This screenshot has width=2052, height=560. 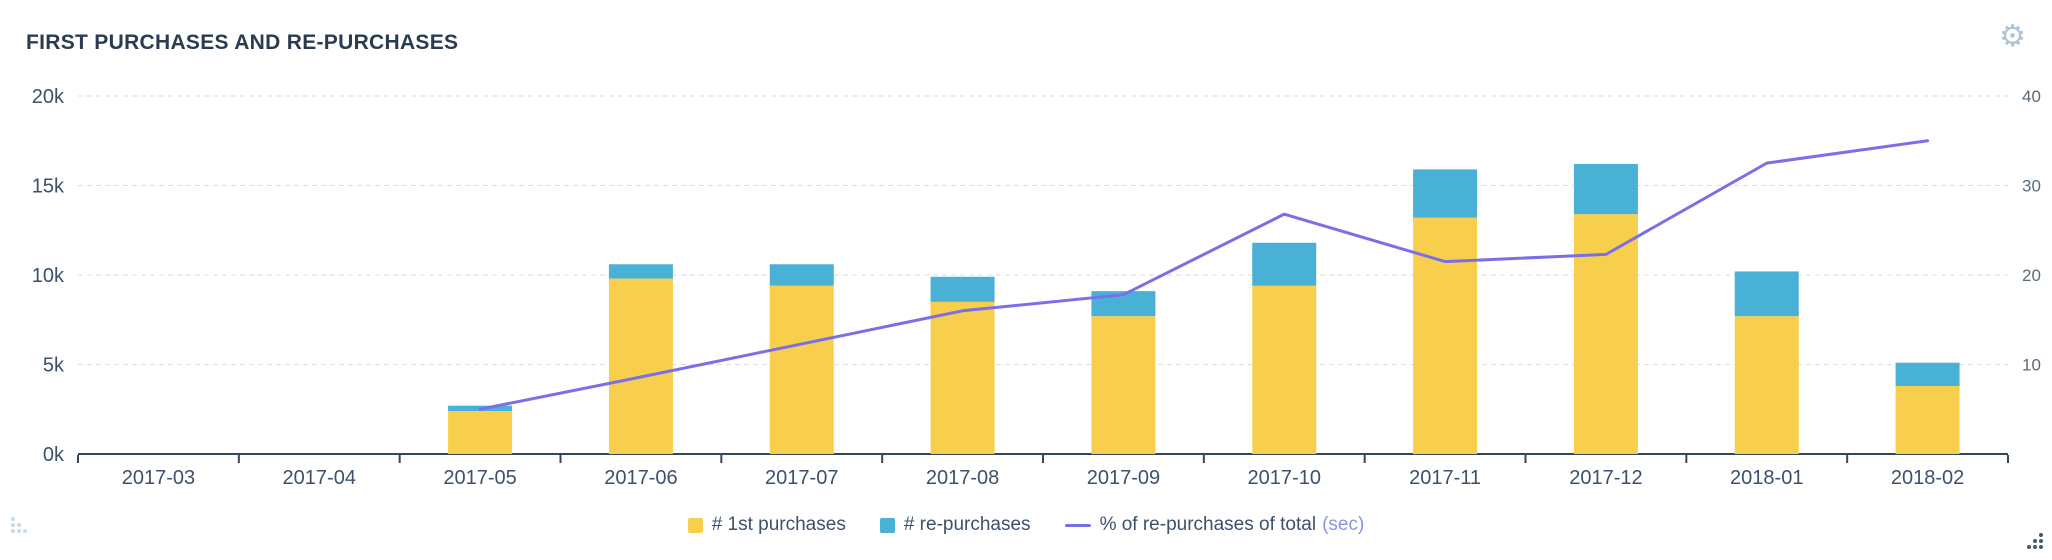 I want to click on x-axis-label: 2017-06, so click(x=640, y=478).